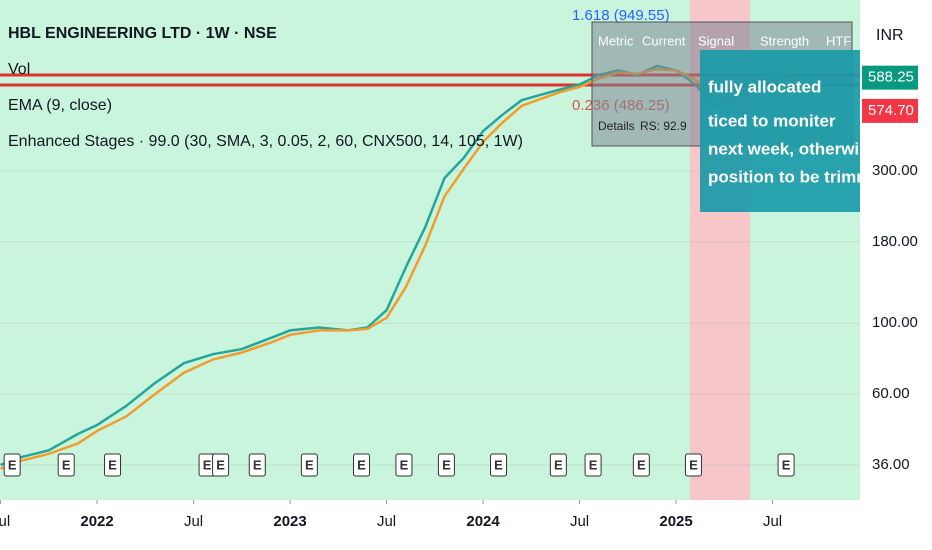  I want to click on x-tick-label: 2022, so click(96, 521).